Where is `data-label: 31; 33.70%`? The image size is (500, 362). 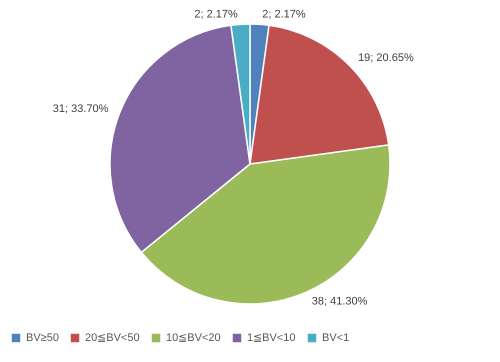 data-label: 31; 33.70% is located at coordinates (80, 108).